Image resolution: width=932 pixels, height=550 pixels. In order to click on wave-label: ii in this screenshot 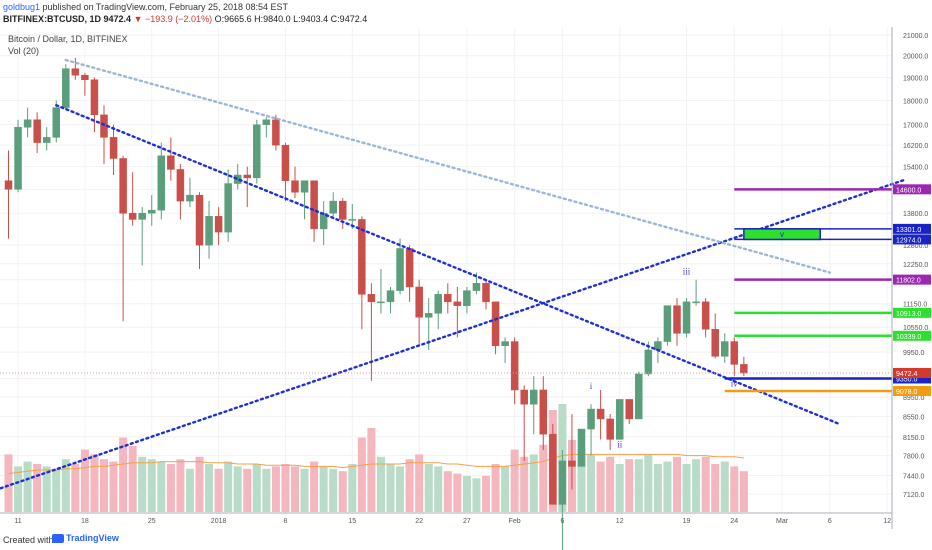, I will do `click(620, 444)`.